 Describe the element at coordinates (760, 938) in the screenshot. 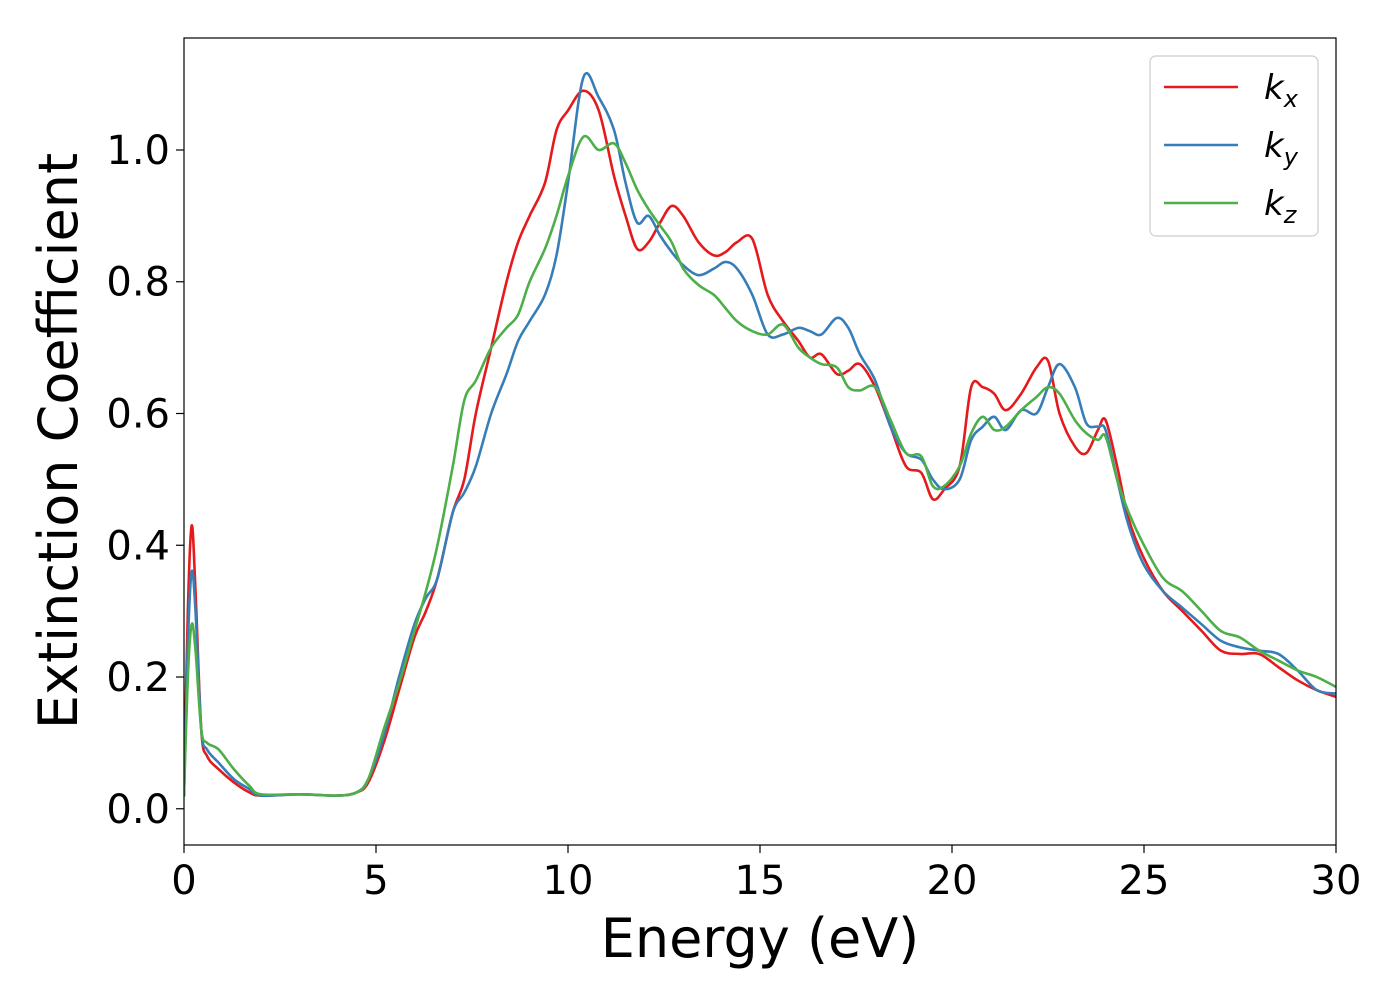

I see `x-axis-label: Energy (eV)` at that location.